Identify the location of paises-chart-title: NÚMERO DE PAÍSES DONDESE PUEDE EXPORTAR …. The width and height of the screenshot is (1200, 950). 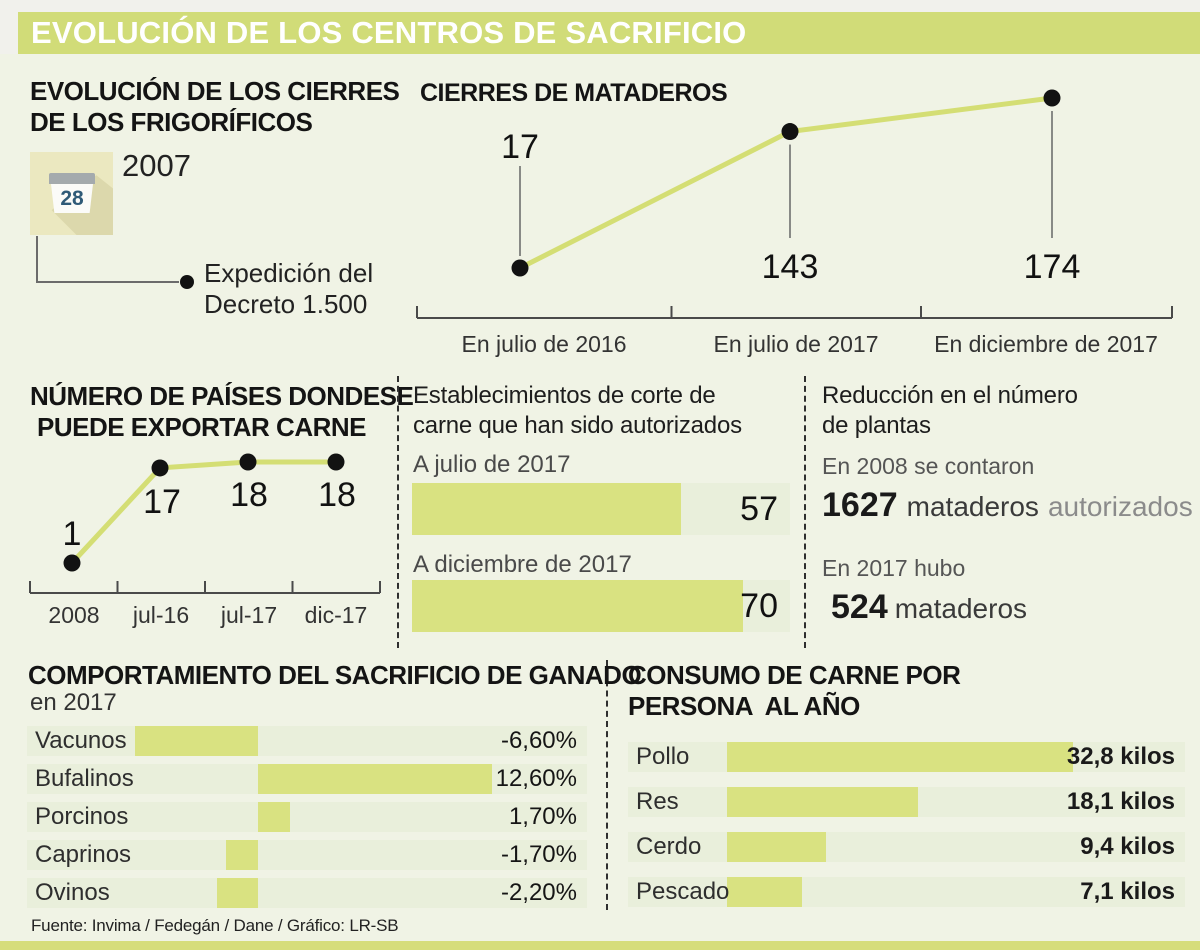
(222, 412).